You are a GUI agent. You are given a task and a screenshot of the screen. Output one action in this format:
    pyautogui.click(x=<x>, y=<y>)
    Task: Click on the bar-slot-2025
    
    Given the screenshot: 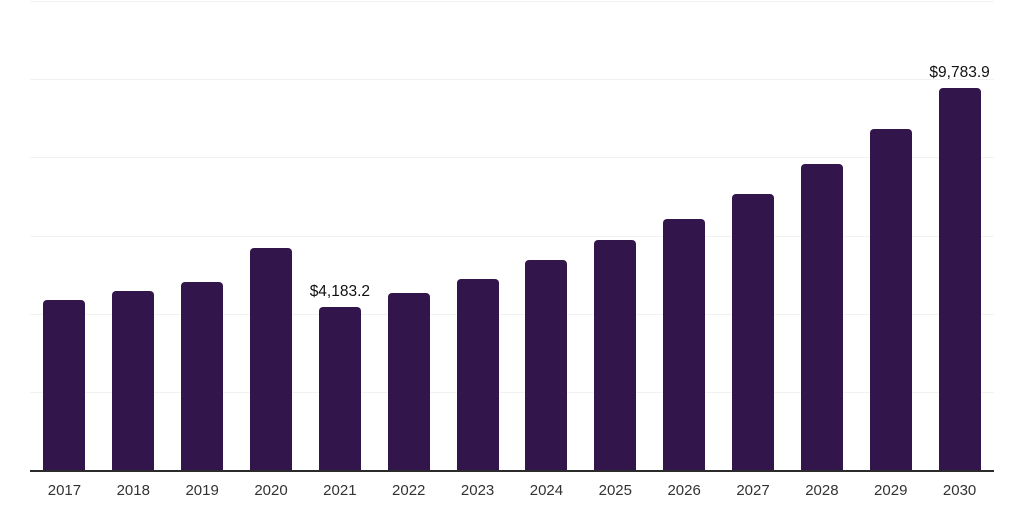 What is the action you would take?
    pyautogui.click(x=615, y=235)
    